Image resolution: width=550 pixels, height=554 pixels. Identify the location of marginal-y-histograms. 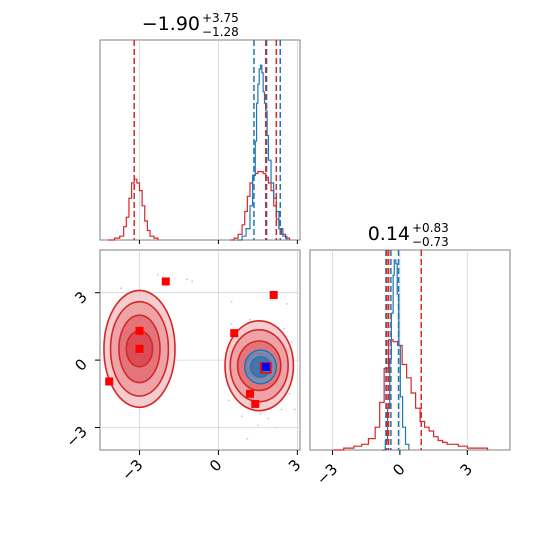
(411, 355).